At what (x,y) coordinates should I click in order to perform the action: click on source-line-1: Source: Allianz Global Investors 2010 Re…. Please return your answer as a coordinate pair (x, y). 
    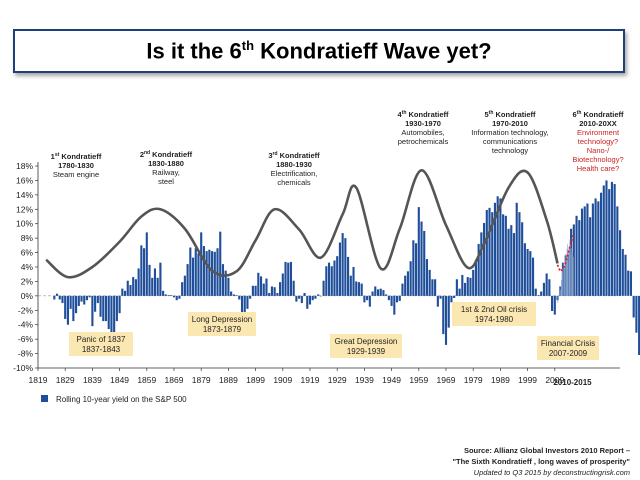
    Looking at the image, I should click on (546, 450).